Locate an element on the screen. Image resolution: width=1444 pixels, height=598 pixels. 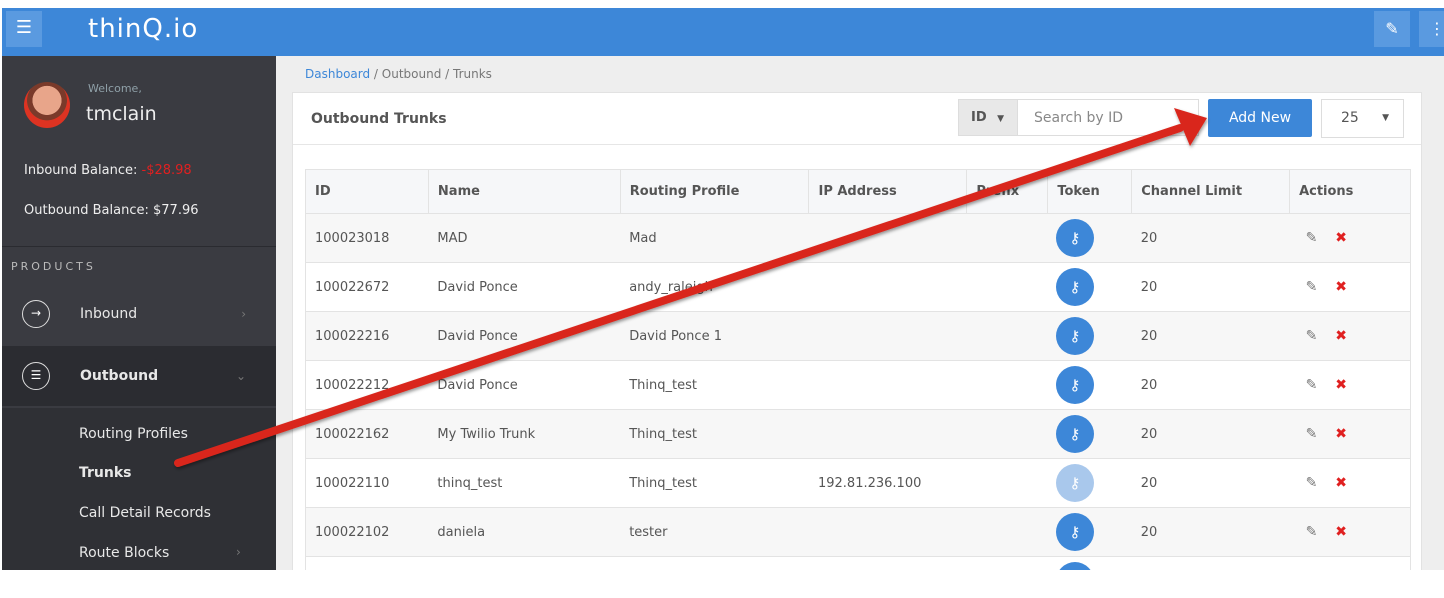
cell-name: daniela is located at coordinates (524, 532).